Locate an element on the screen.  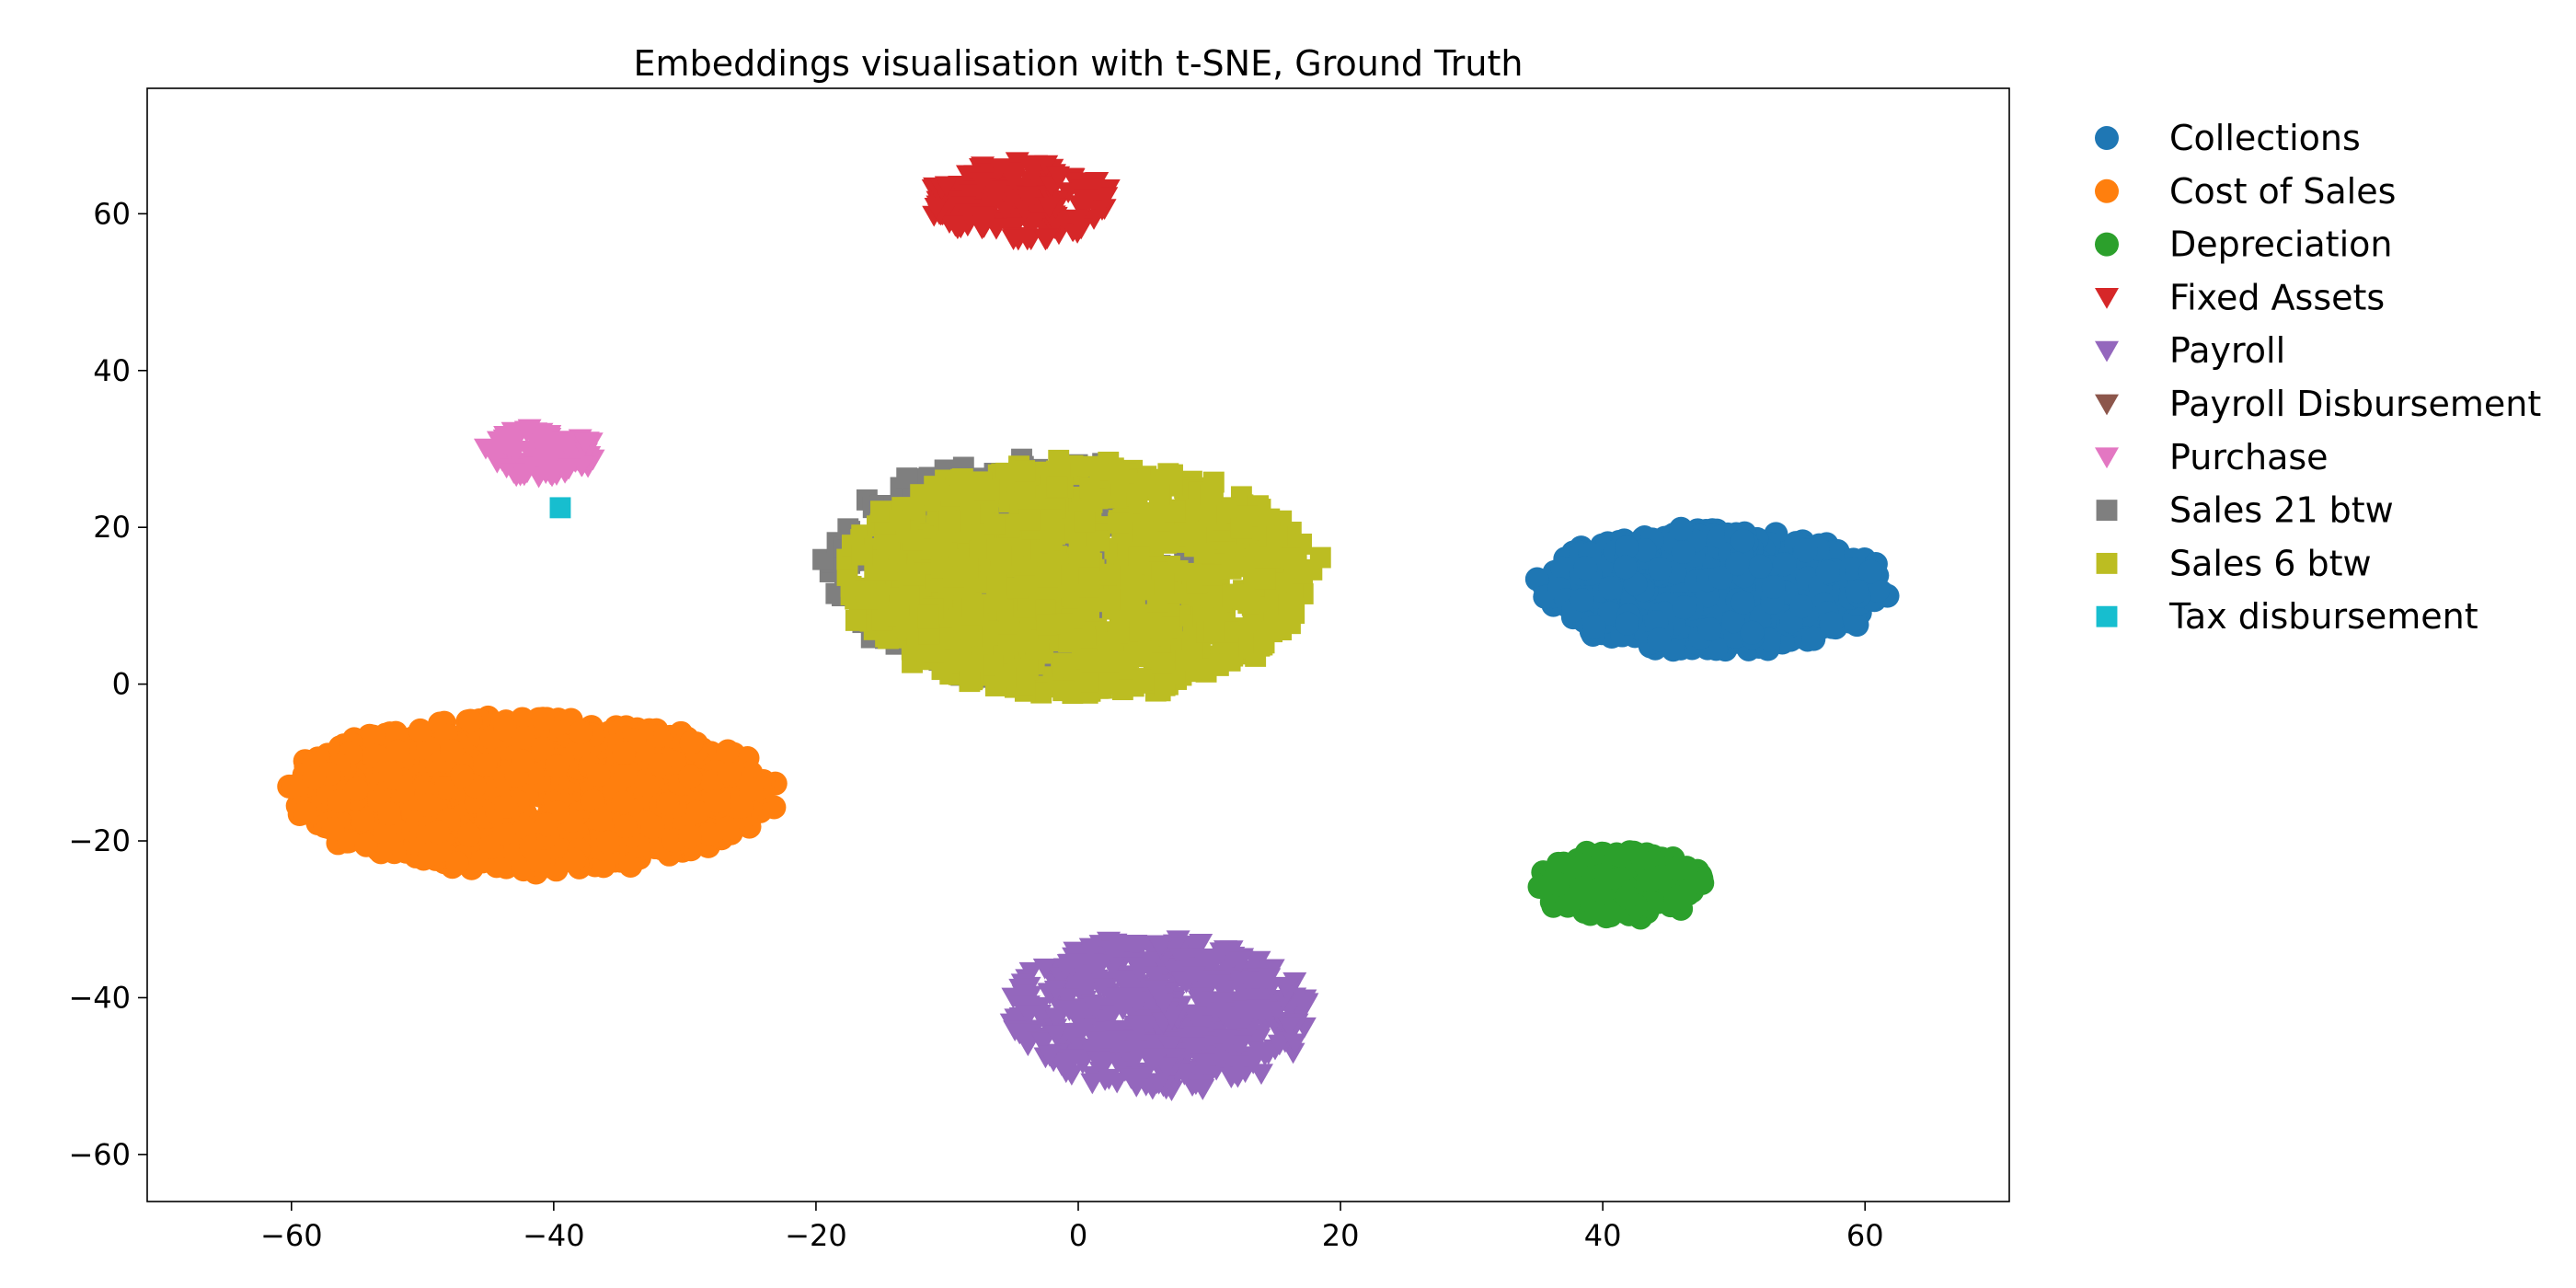
y-tick-label: −60 is located at coordinates (99, 1154).